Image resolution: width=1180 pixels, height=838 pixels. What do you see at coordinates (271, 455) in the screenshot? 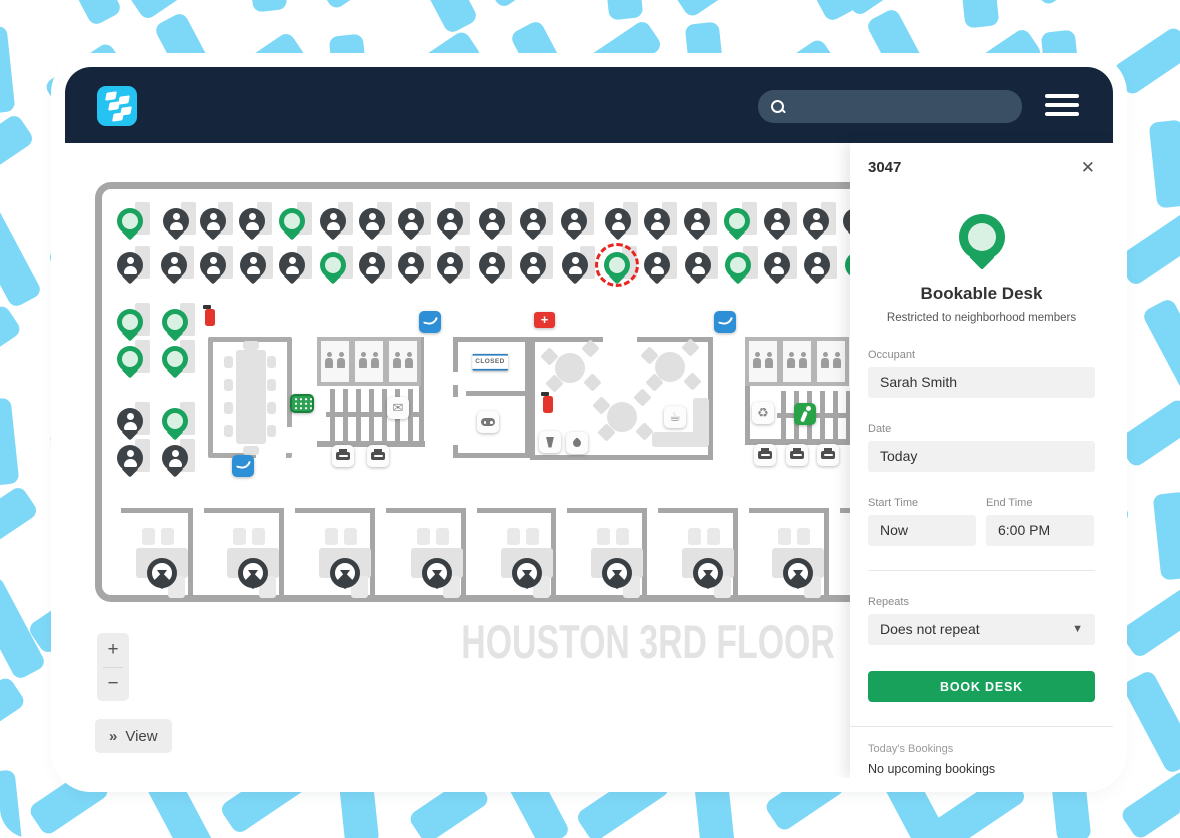
I see `door-gap` at bounding box center [271, 455].